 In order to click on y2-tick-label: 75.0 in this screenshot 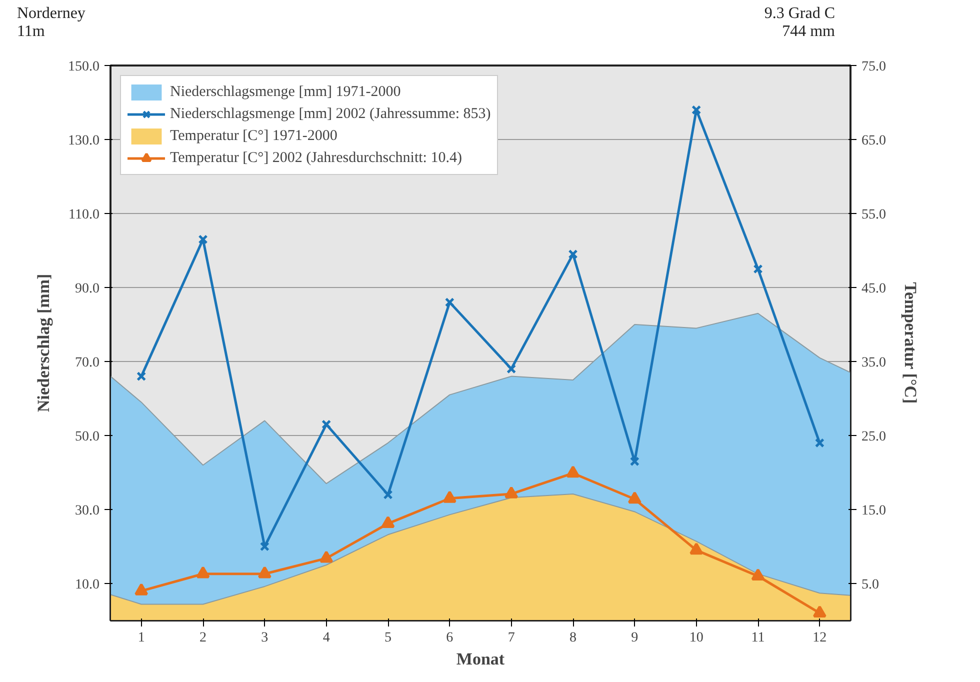, I will do `click(874, 67)`.